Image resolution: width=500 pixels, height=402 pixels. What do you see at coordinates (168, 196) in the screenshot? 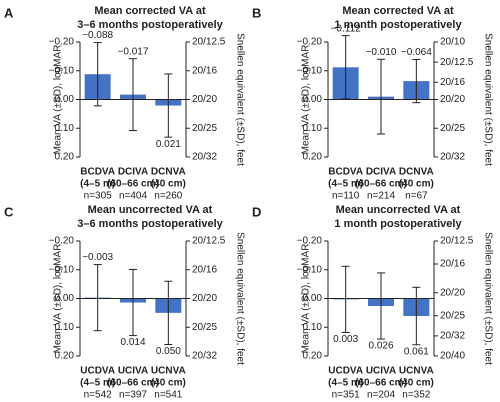
I see `n-label: n=260` at bounding box center [168, 196].